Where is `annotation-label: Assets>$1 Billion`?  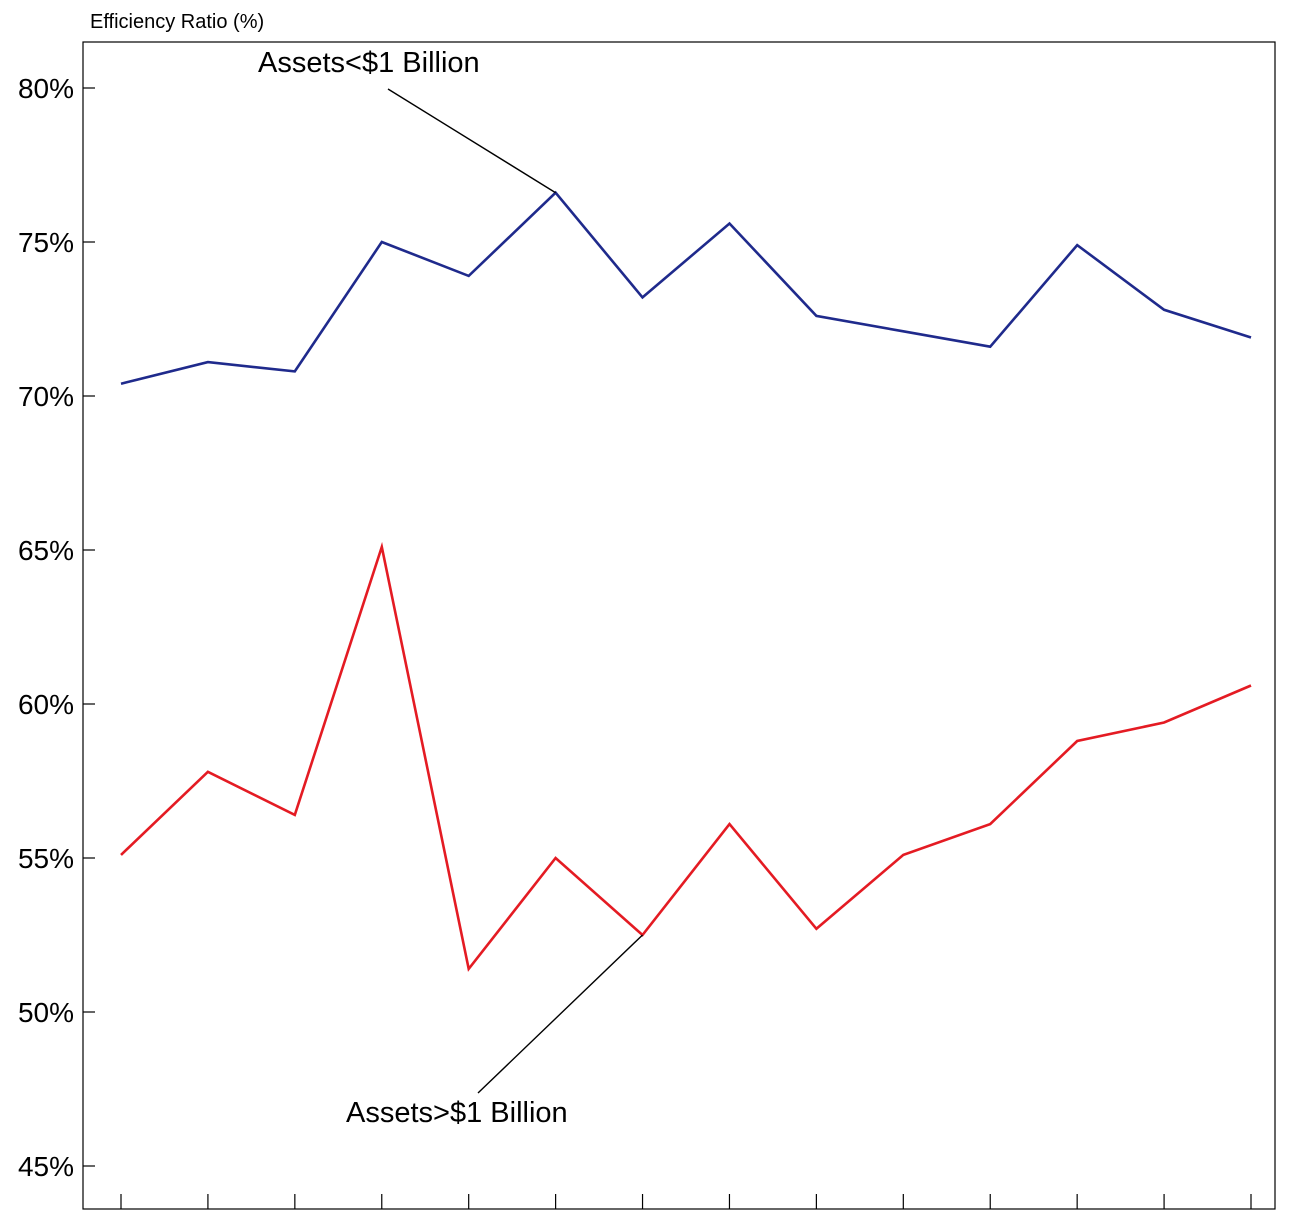 annotation-label: Assets>$1 Billion is located at coordinates (457, 1113).